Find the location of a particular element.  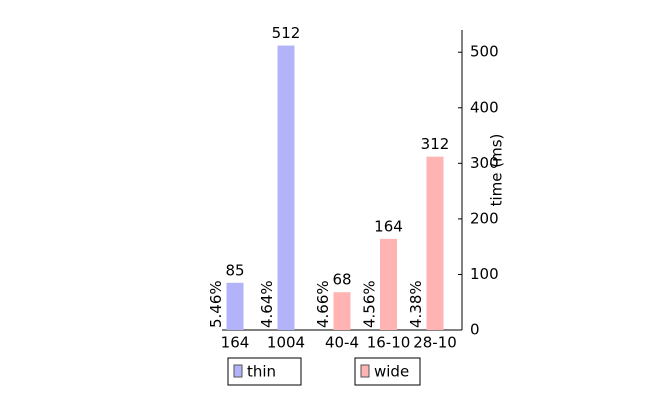

value-label: 512 is located at coordinates (286, 33).